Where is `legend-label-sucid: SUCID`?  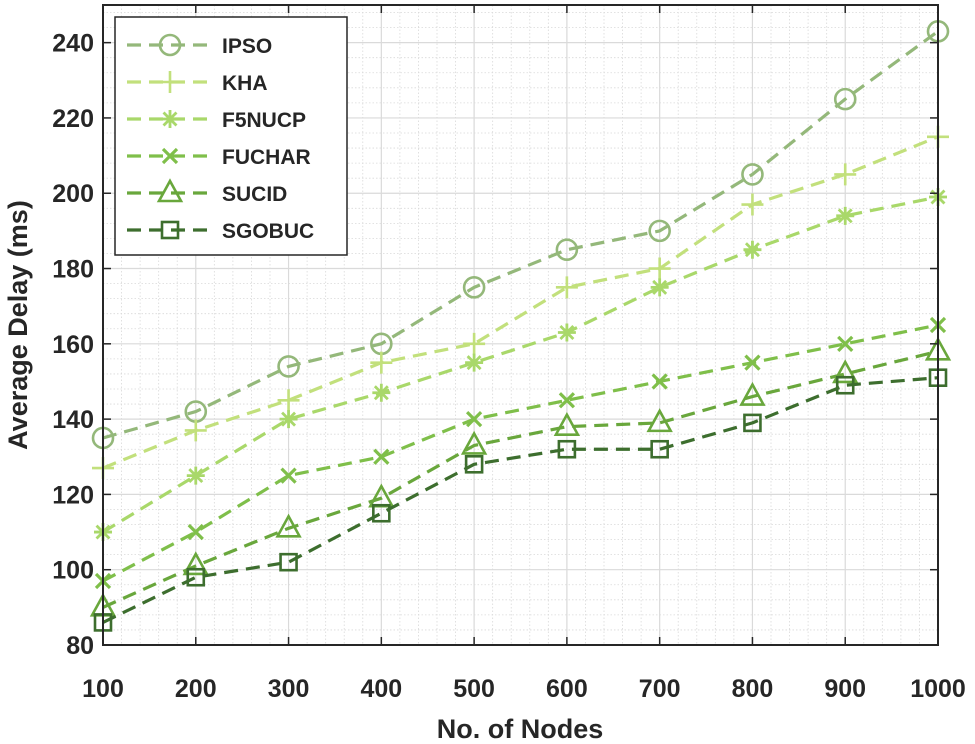
legend-label-sucid: SUCID is located at coordinates (254, 194).